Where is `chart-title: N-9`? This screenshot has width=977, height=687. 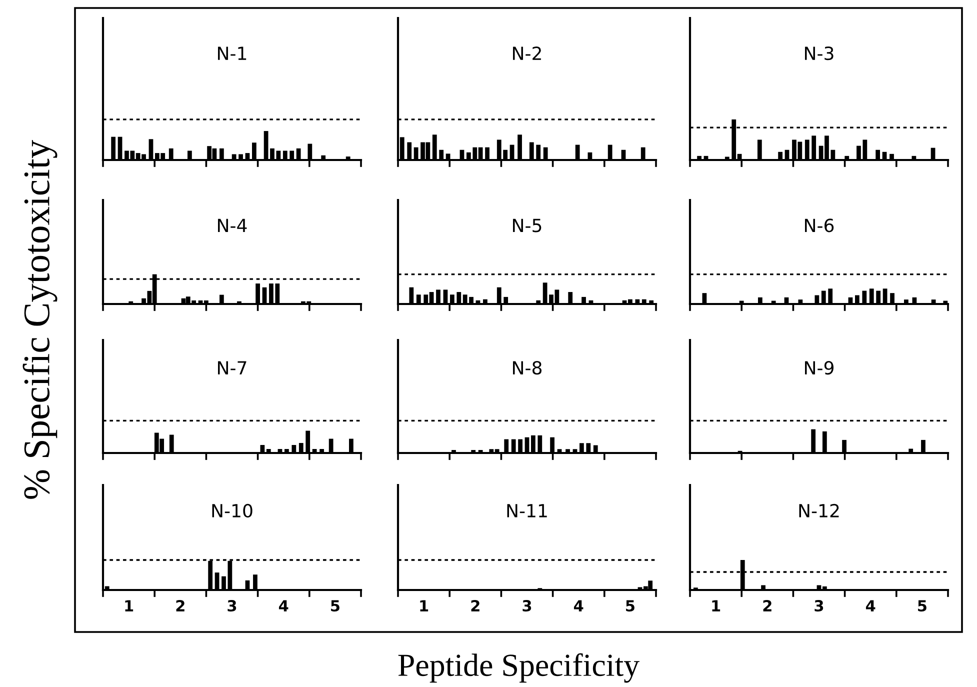
chart-title: N-9 is located at coordinates (819, 367).